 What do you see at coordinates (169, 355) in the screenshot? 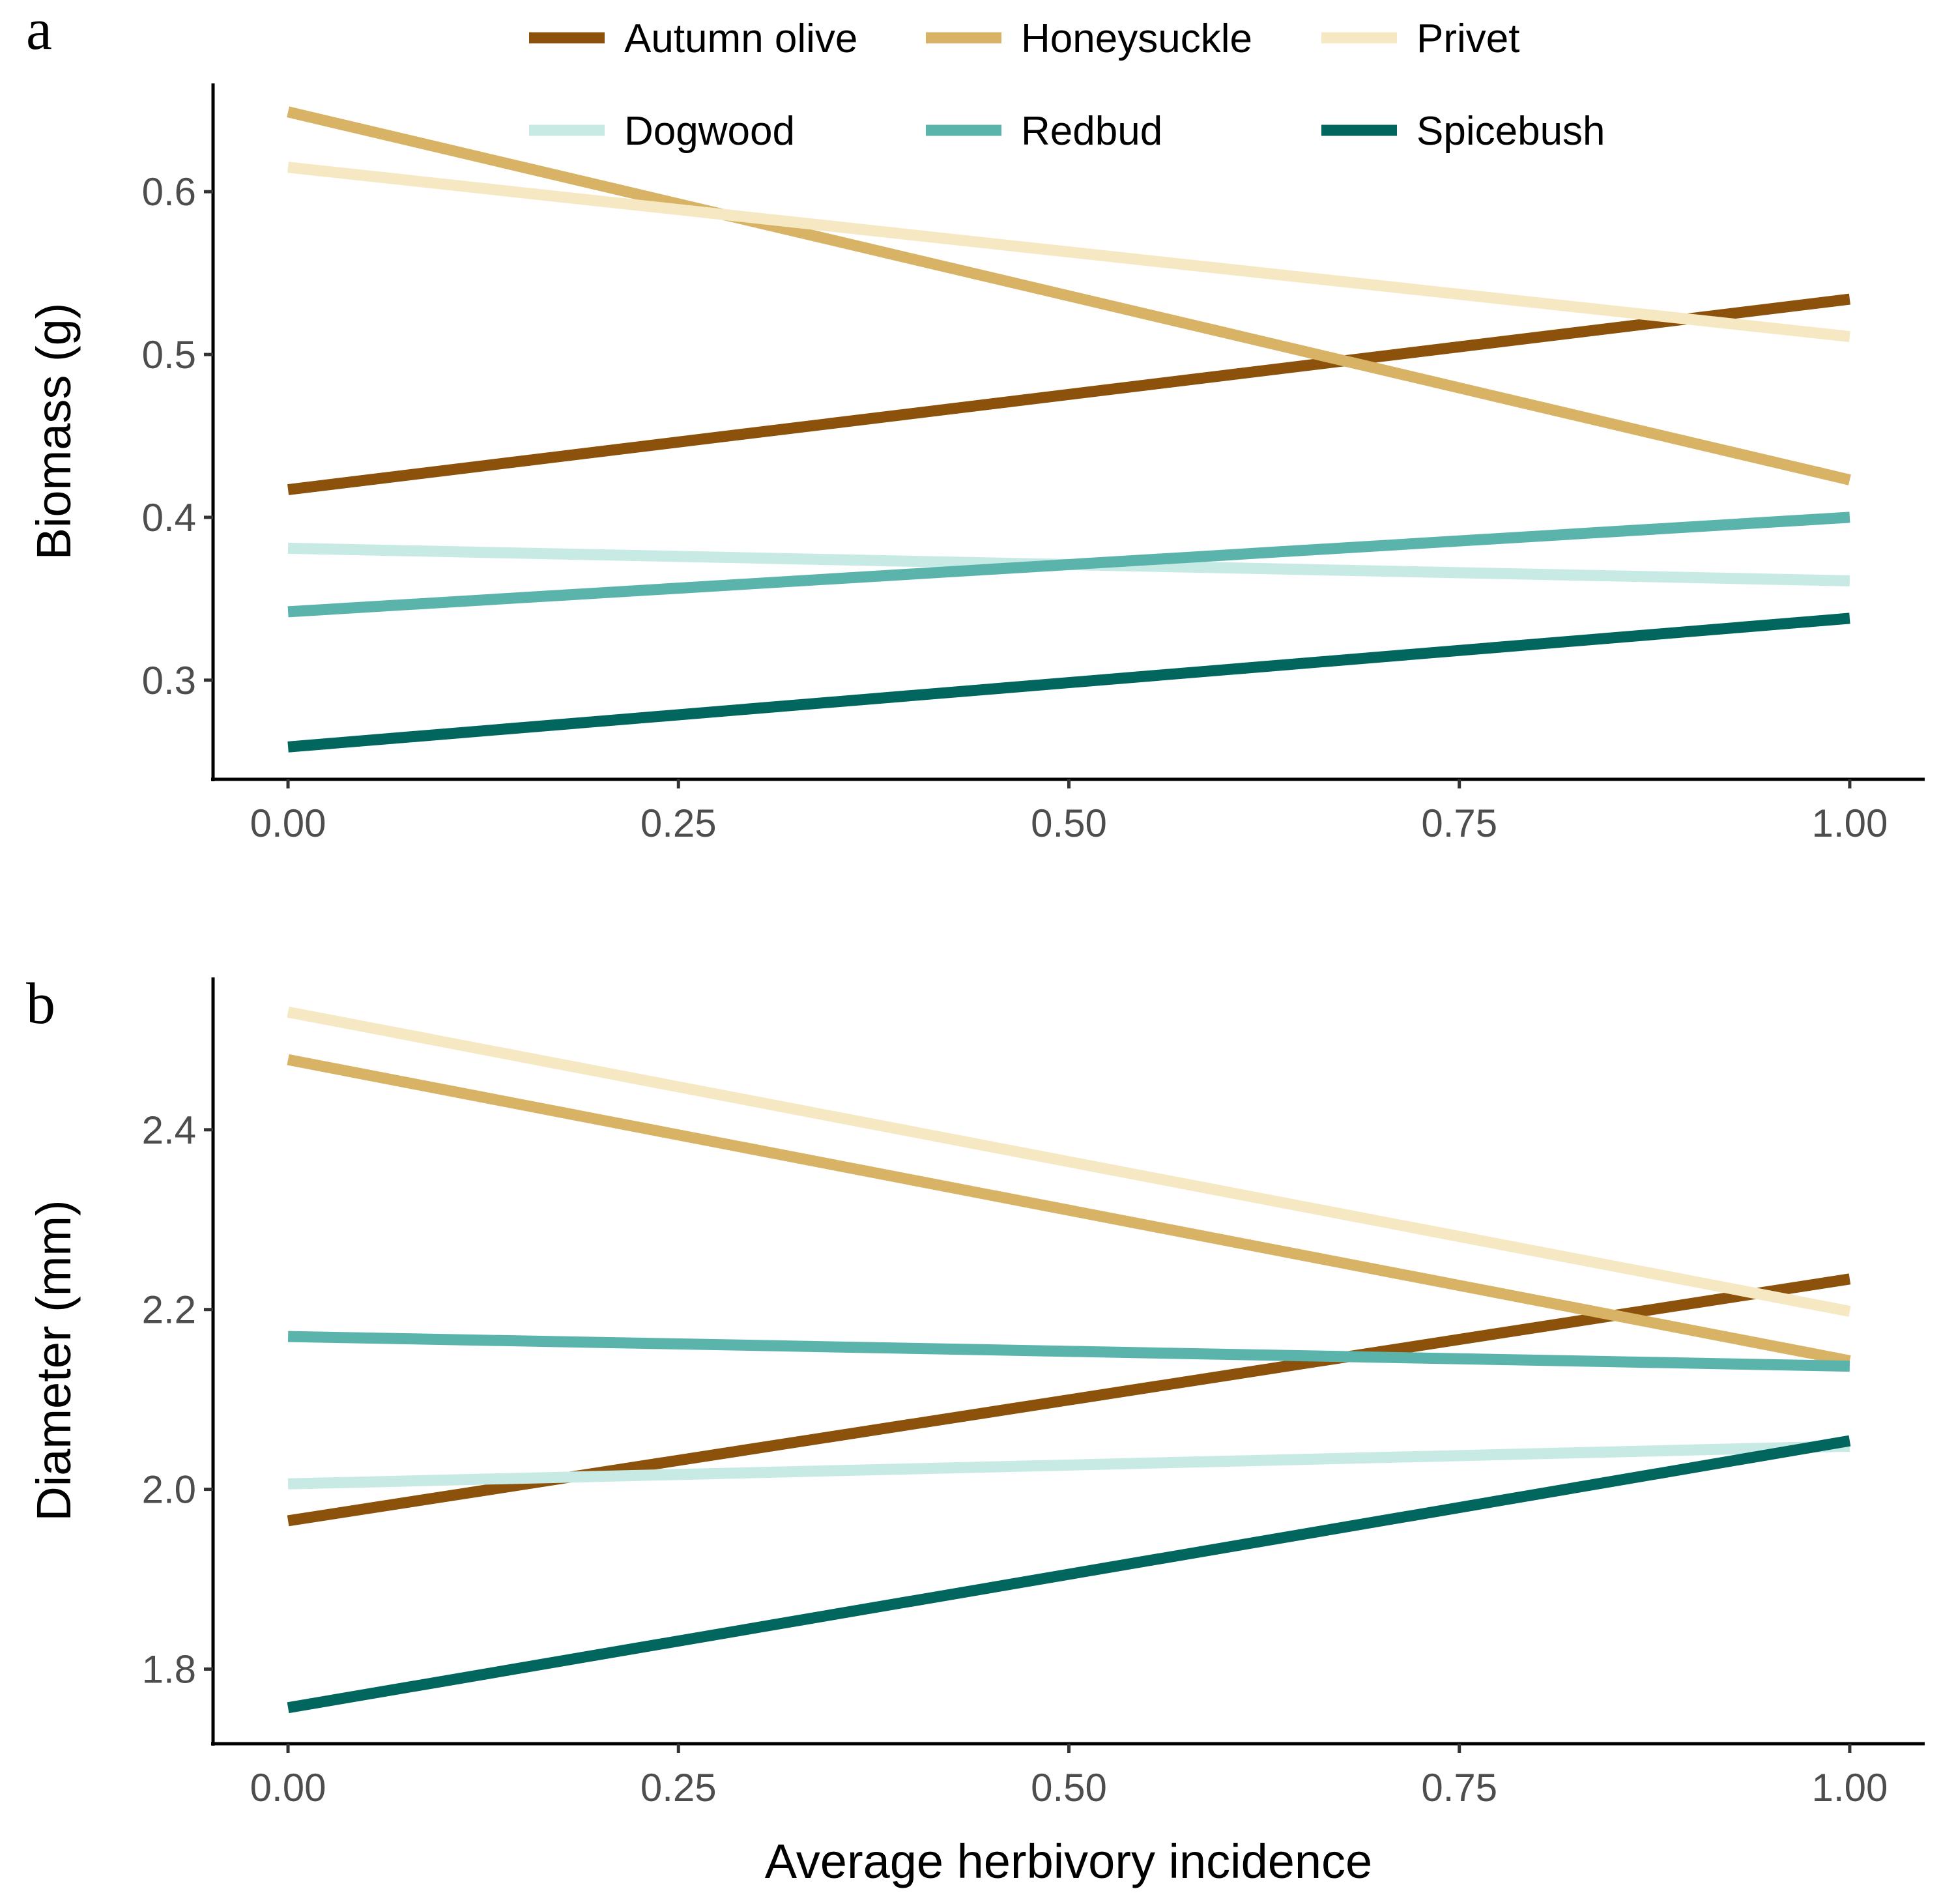
I see `panel-a-y-tick-label: 0.5` at bounding box center [169, 355].